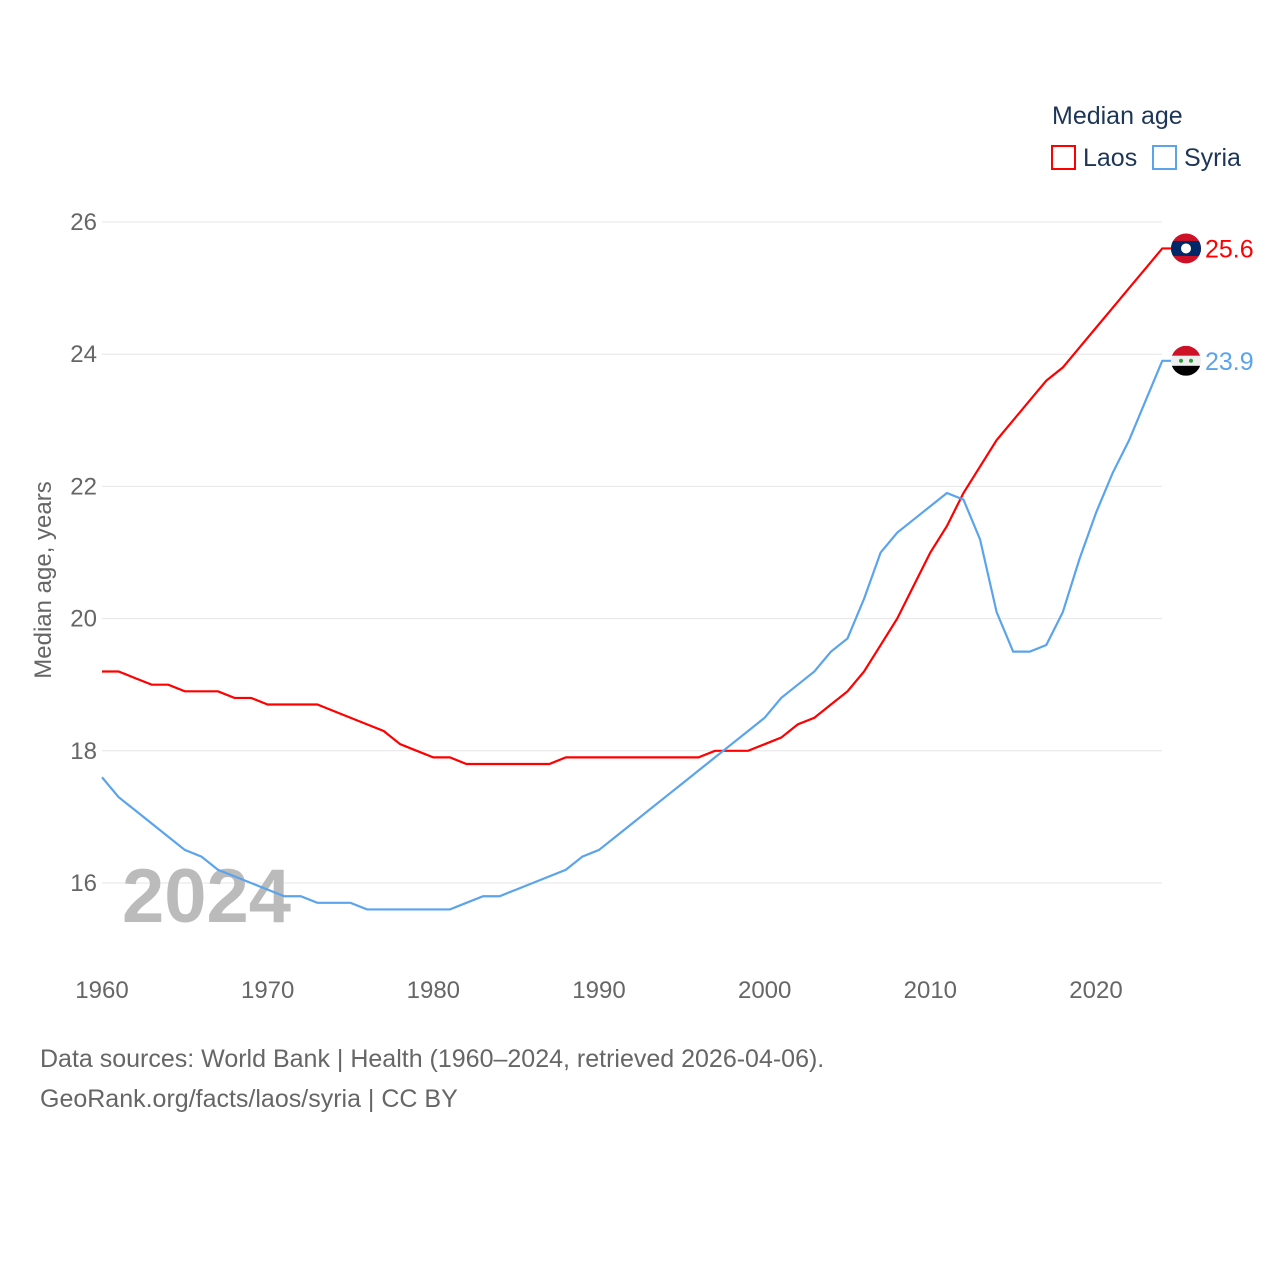  I want to click on x-tick-label: 1980, so click(433, 990).